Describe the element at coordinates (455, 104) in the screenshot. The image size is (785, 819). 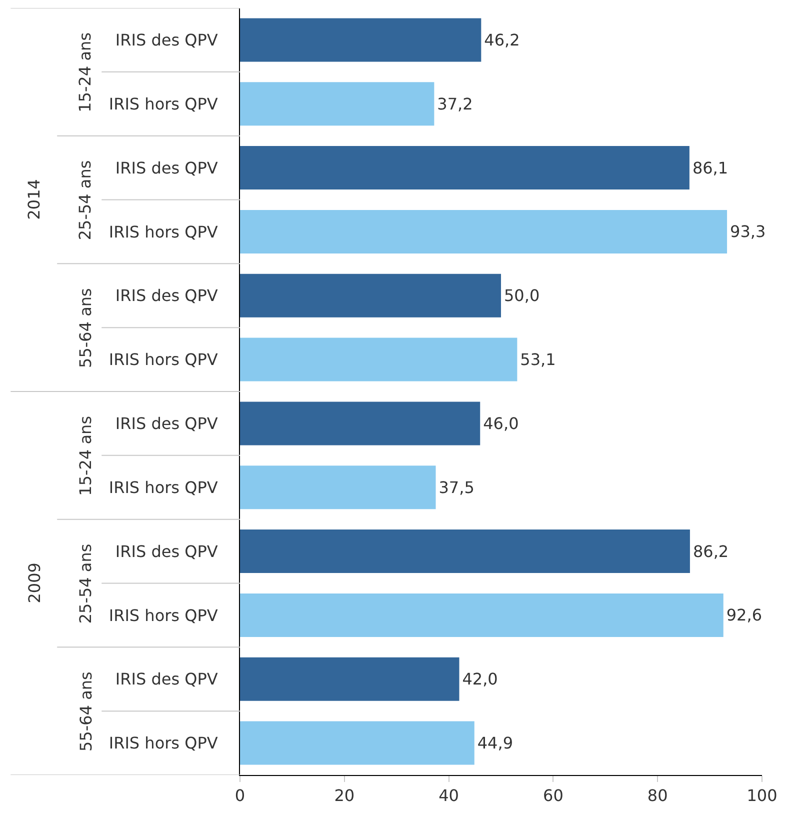
I see `data-label: 37,2` at that location.